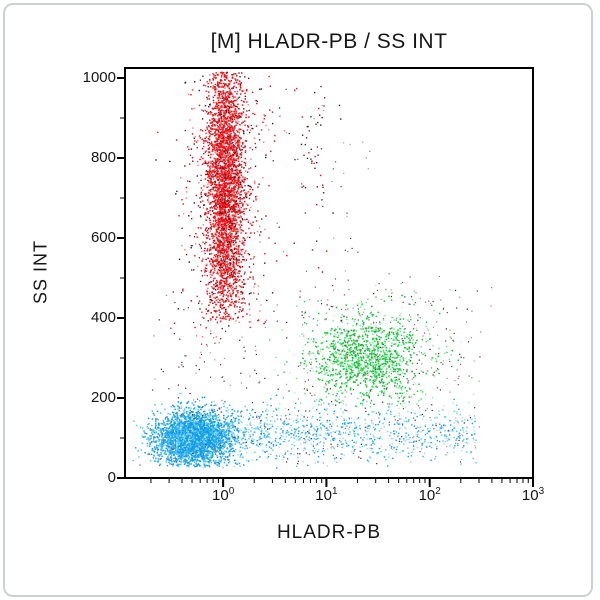 This screenshot has height=600, width=600. What do you see at coordinates (40, 272) in the screenshot?
I see `y-axis-label: SS INT` at bounding box center [40, 272].